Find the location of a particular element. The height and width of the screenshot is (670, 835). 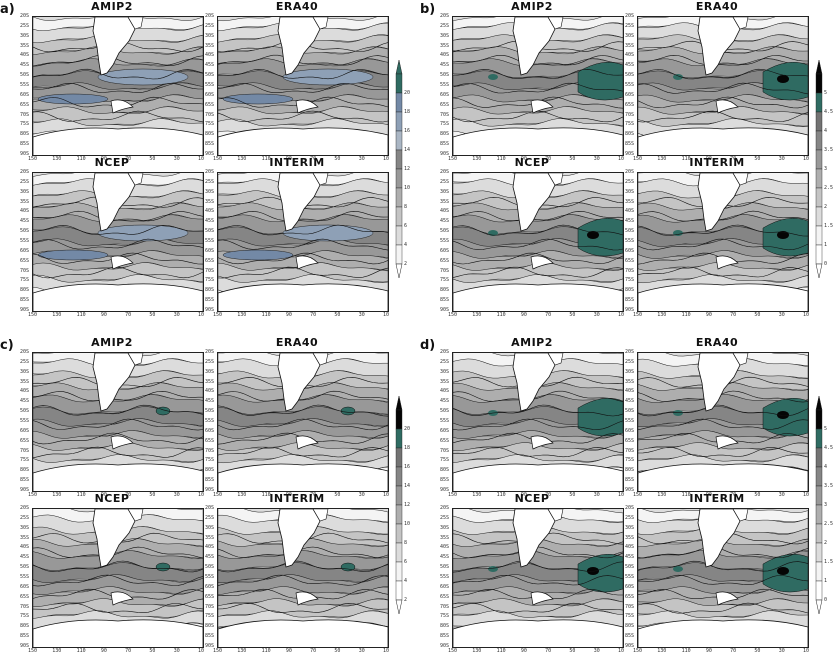

colorbar-tick-label: 5 is located at coordinates (826, 93).